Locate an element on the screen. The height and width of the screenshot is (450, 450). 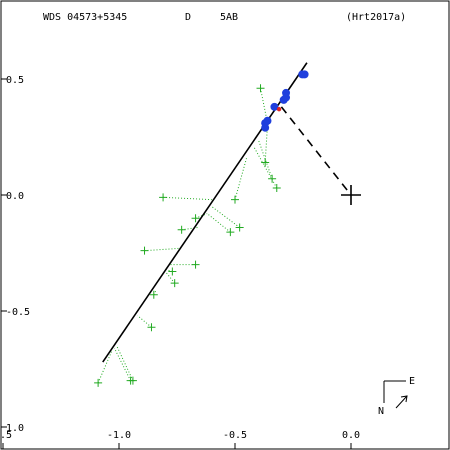
header-grade: D is located at coordinates (188, 17).